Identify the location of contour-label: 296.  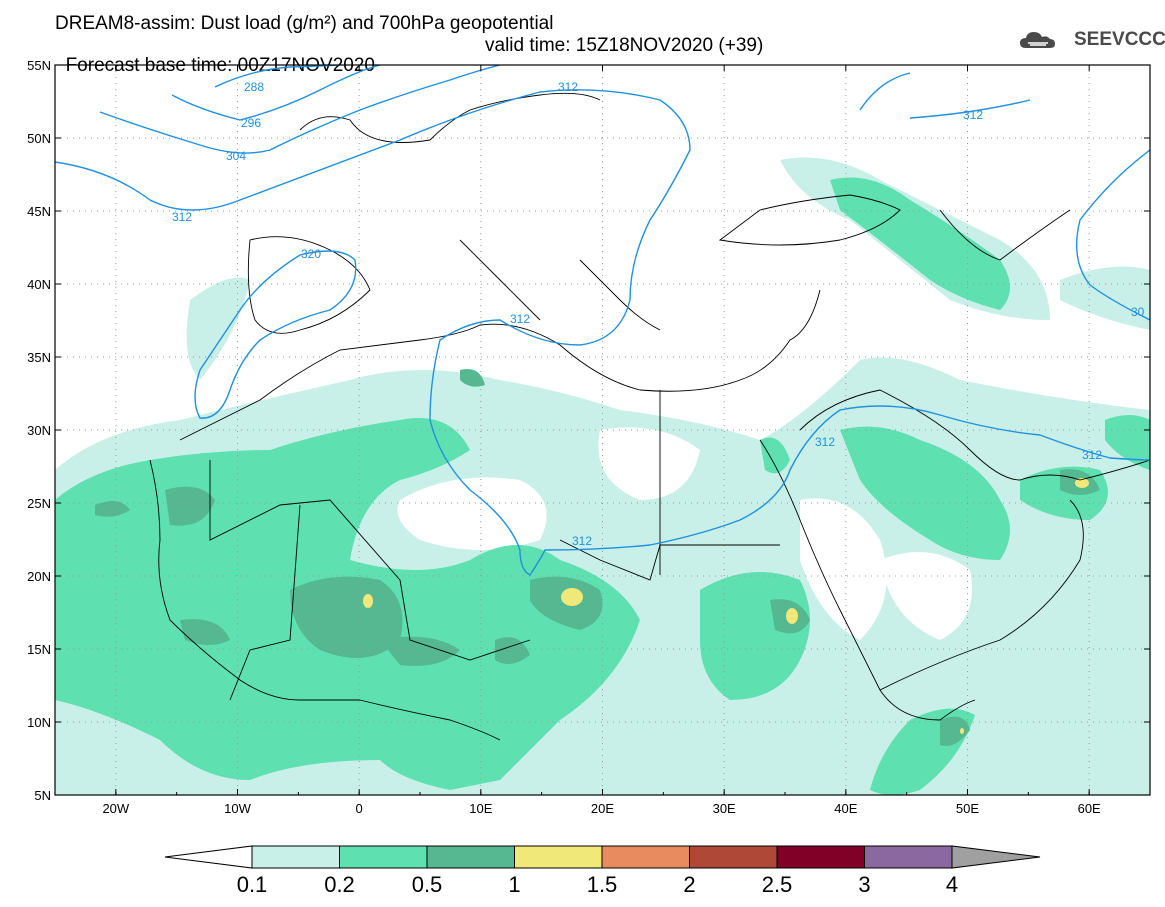
(251, 123).